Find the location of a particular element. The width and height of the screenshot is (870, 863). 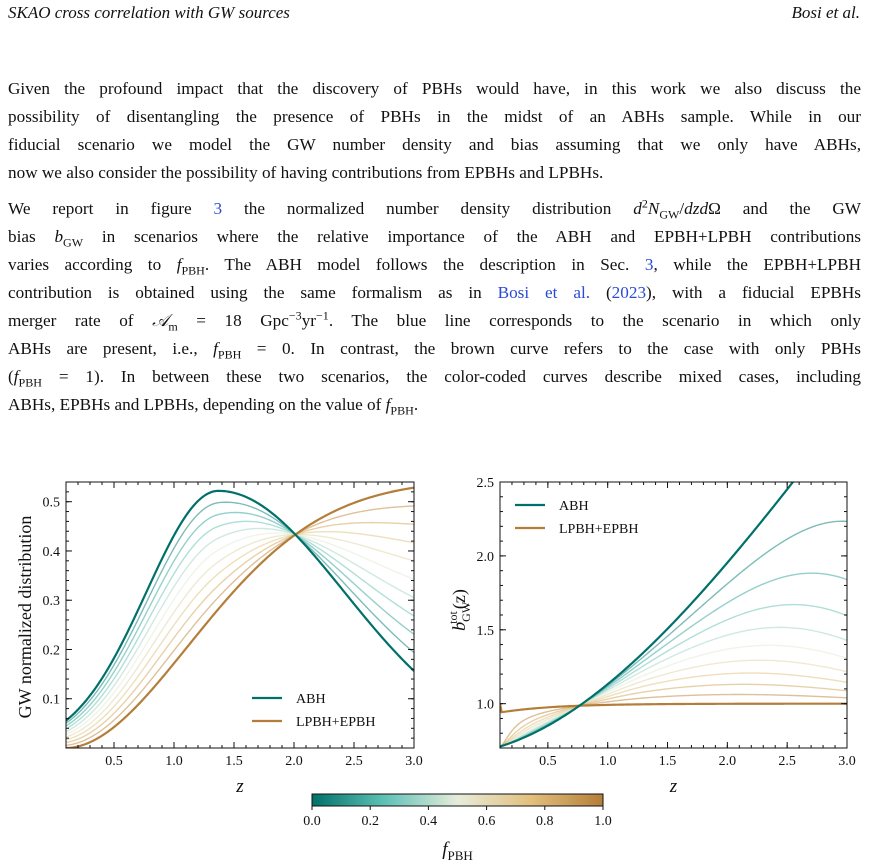

colorbar-gradient is located at coordinates (457, 800).